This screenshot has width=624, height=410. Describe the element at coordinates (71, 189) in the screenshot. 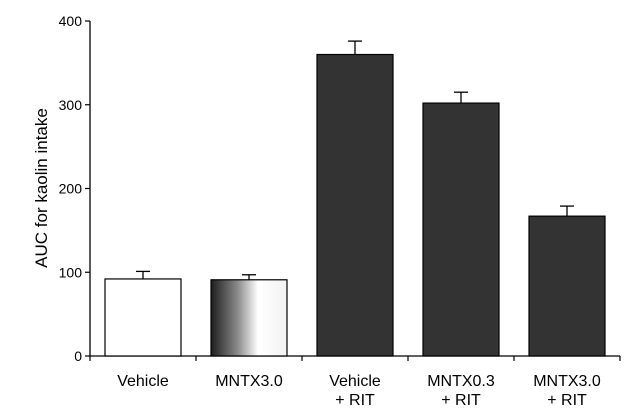

I see `y-tick-label-2: 200` at that location.